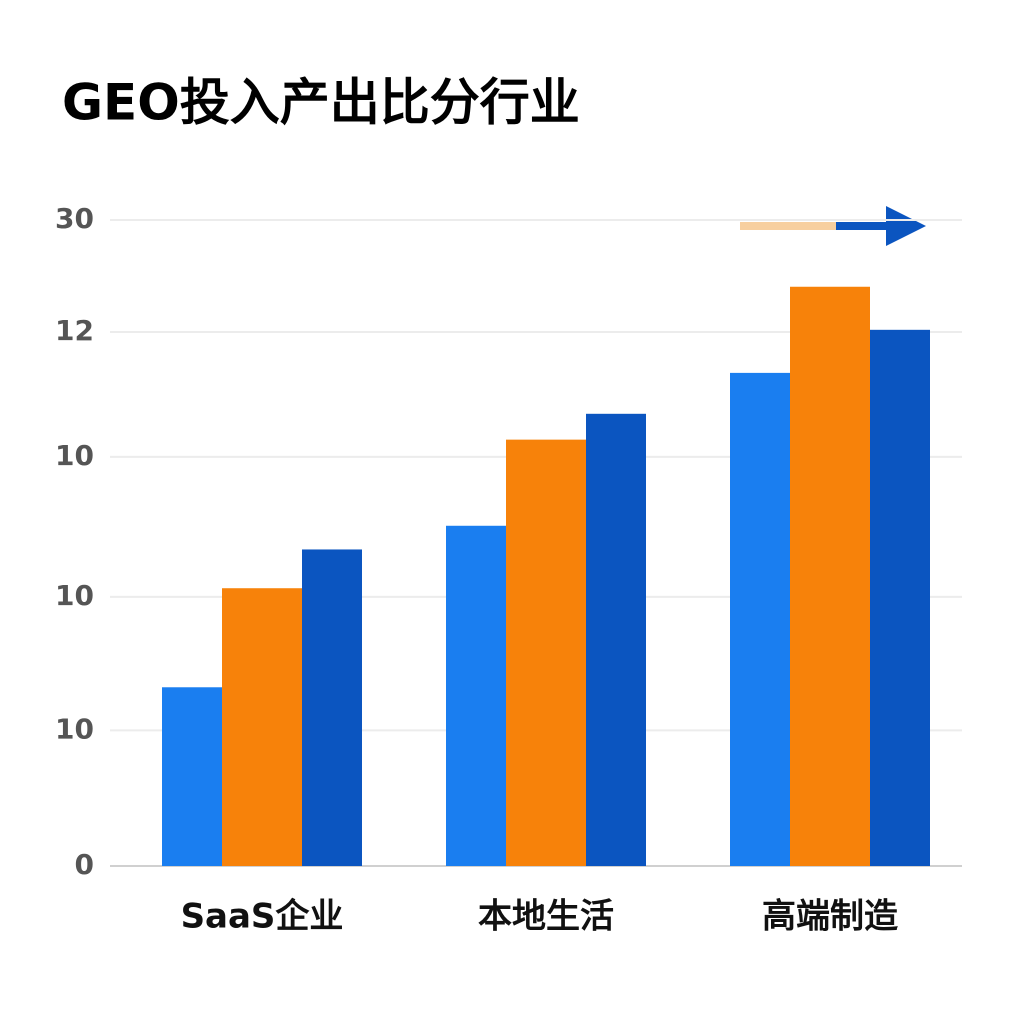 Image resolution: width=1024 pixels, height=1024 pixels. I want to click on chart-title: GEO投入产出比分行业, so click(321, 103).